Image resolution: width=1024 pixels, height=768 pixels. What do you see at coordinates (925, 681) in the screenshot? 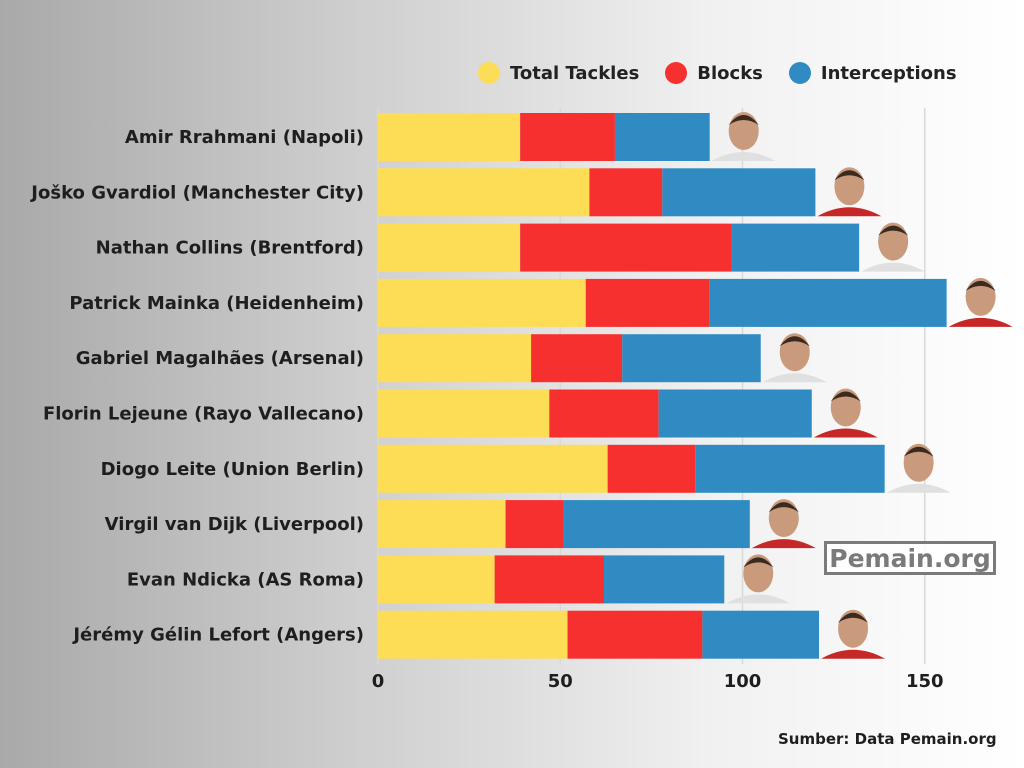
I see `x-tick-label: 150` at bounding box center [925, 681].